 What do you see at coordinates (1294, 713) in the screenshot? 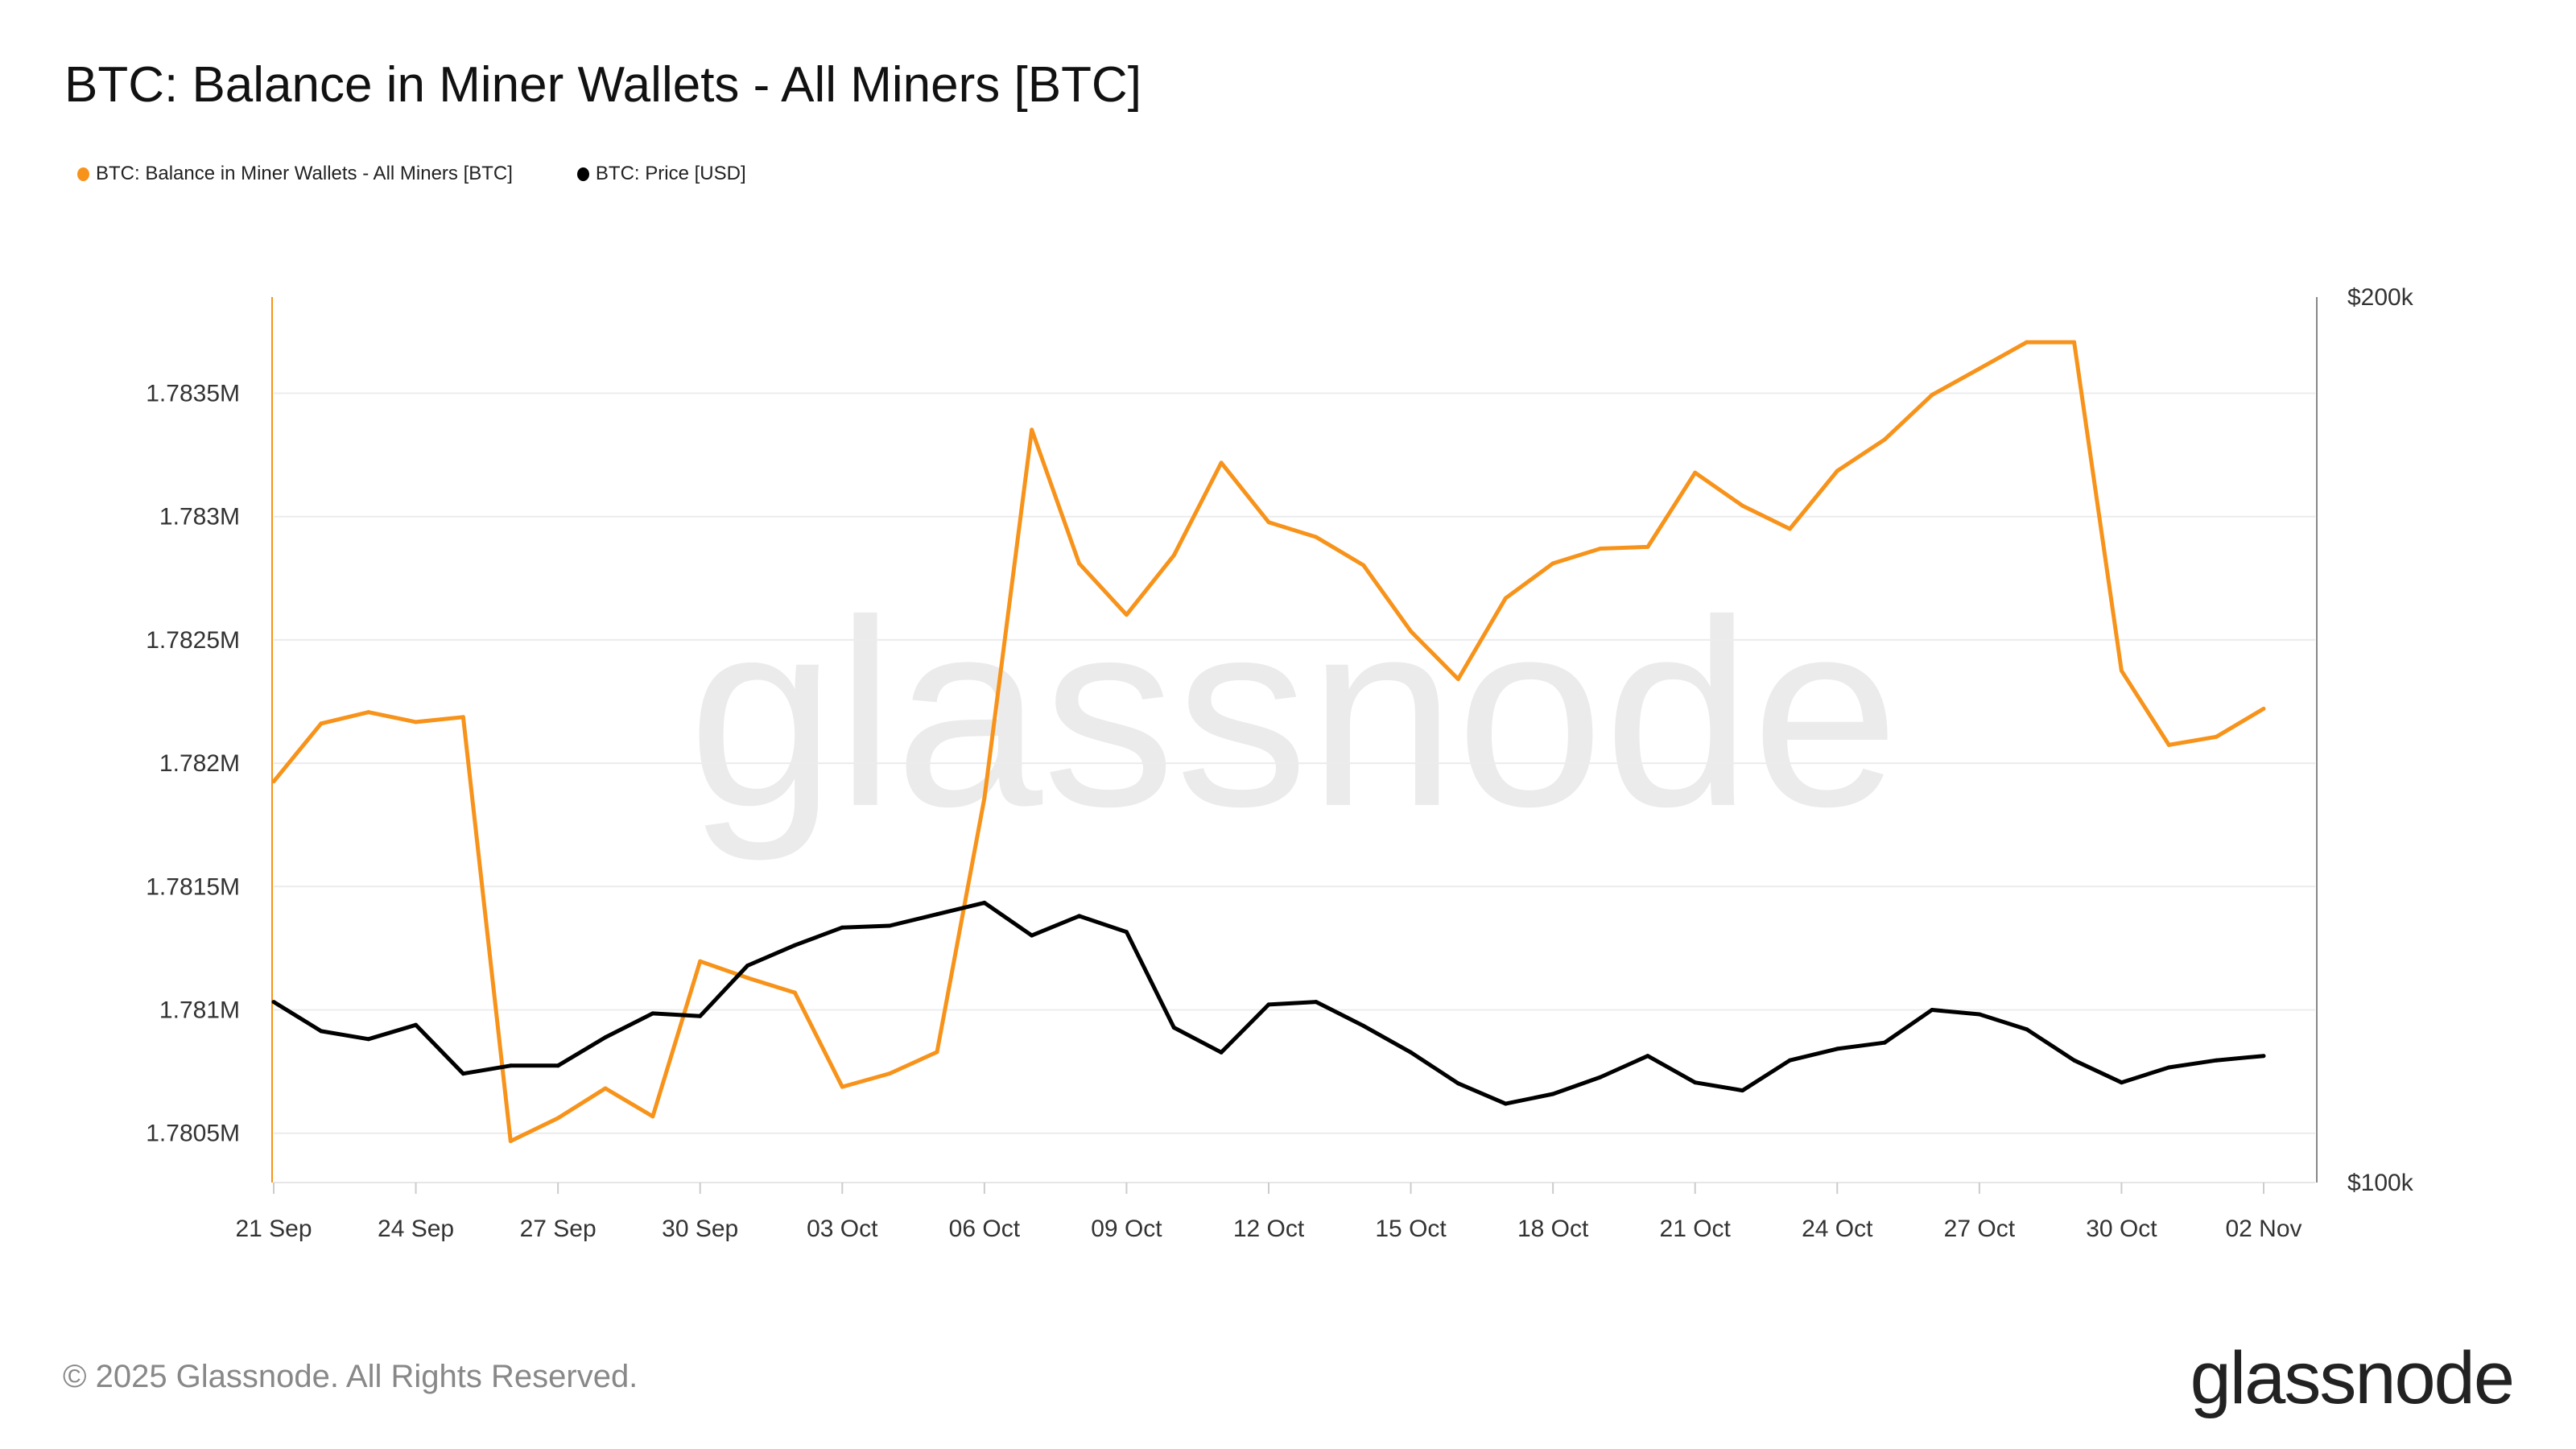
I see `watermark: glassnode` at bounding box center [1294, 713].